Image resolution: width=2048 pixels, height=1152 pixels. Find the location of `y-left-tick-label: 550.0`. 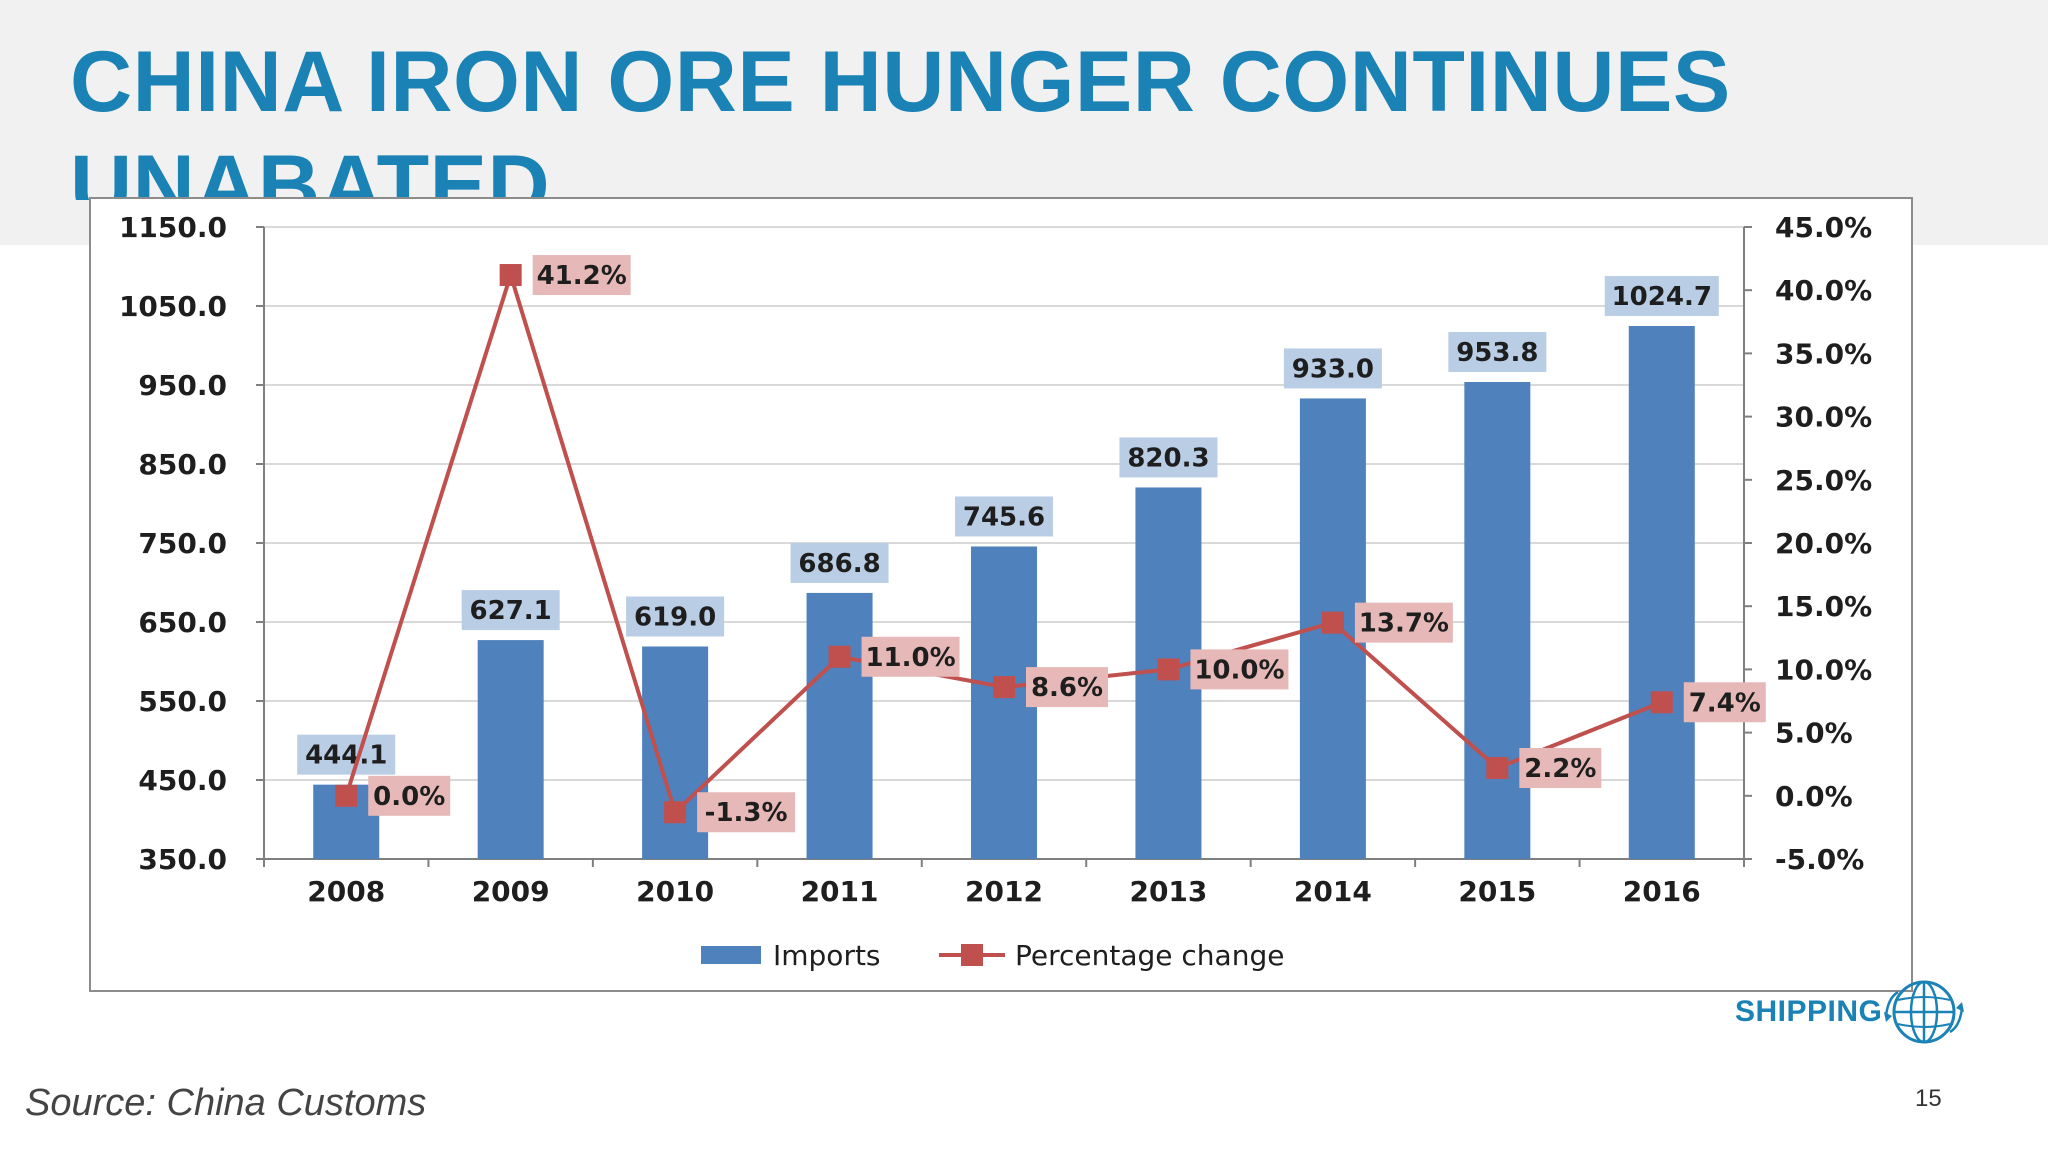

y-left-tick-label: 550.0 is located at coordinates (182, 701).